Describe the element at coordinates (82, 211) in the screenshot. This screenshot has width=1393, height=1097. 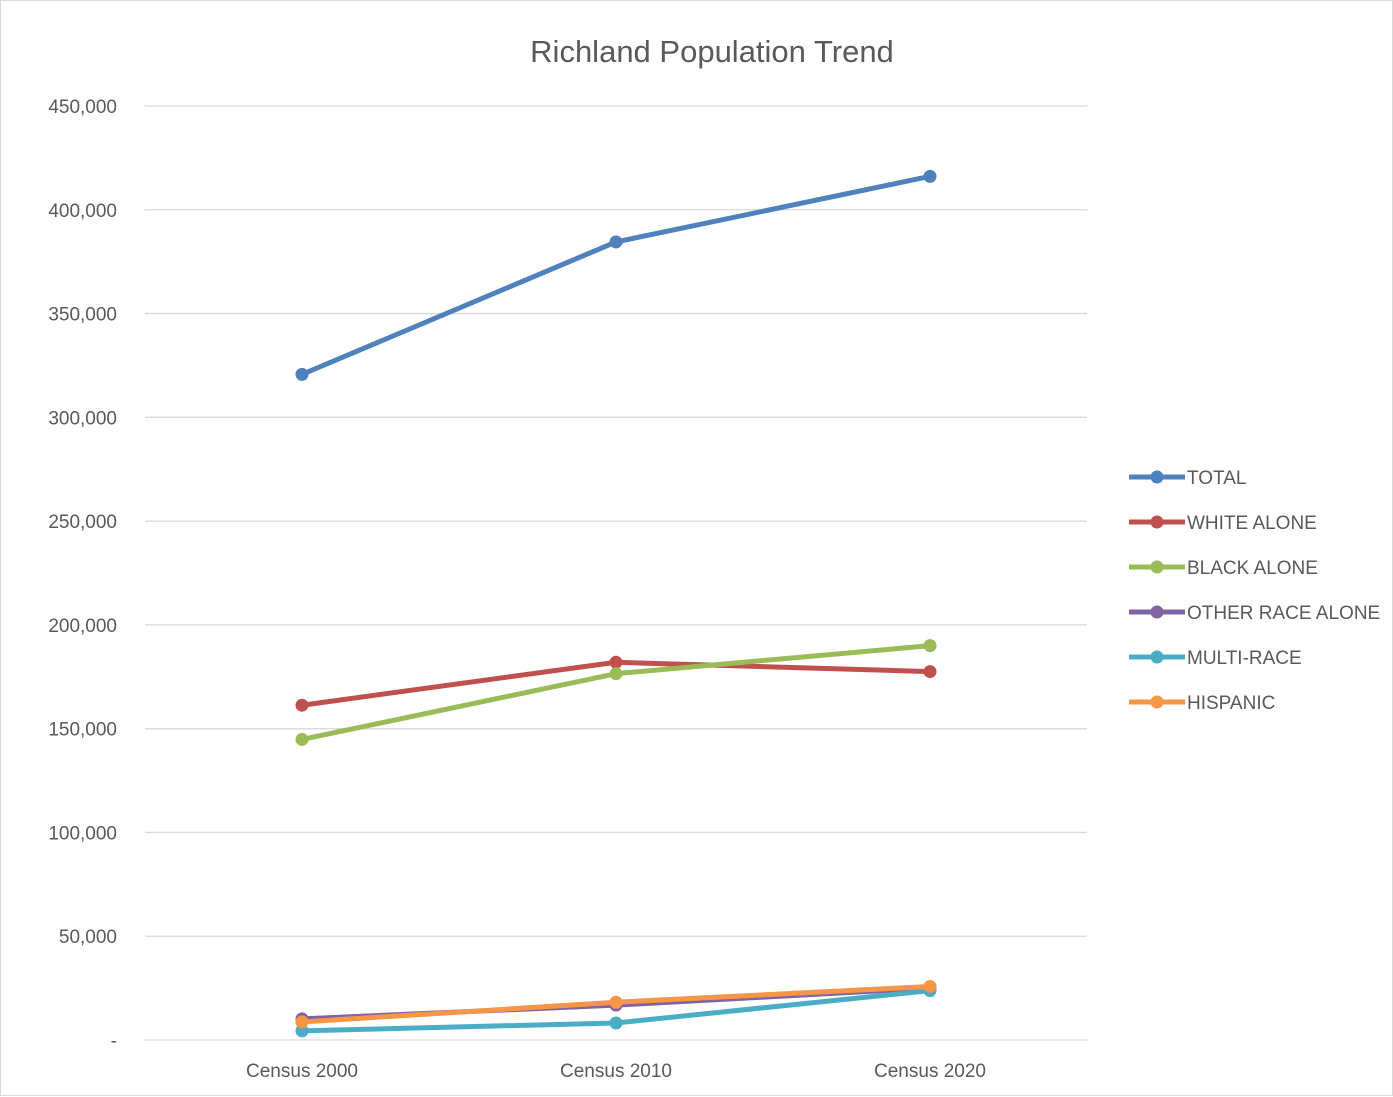
I see `y-tick-label: 400,000` at that location.